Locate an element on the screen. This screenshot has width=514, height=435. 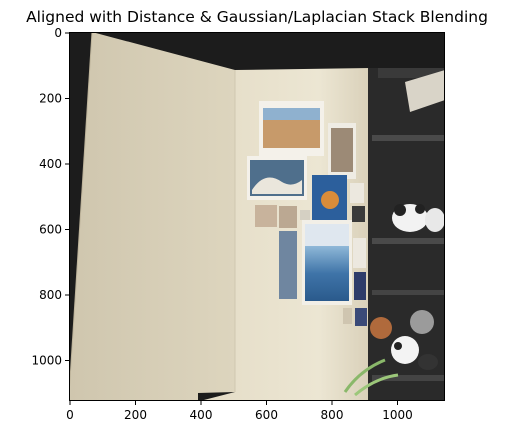
x-tick-label: 200 is located at coordinates (135, 415).